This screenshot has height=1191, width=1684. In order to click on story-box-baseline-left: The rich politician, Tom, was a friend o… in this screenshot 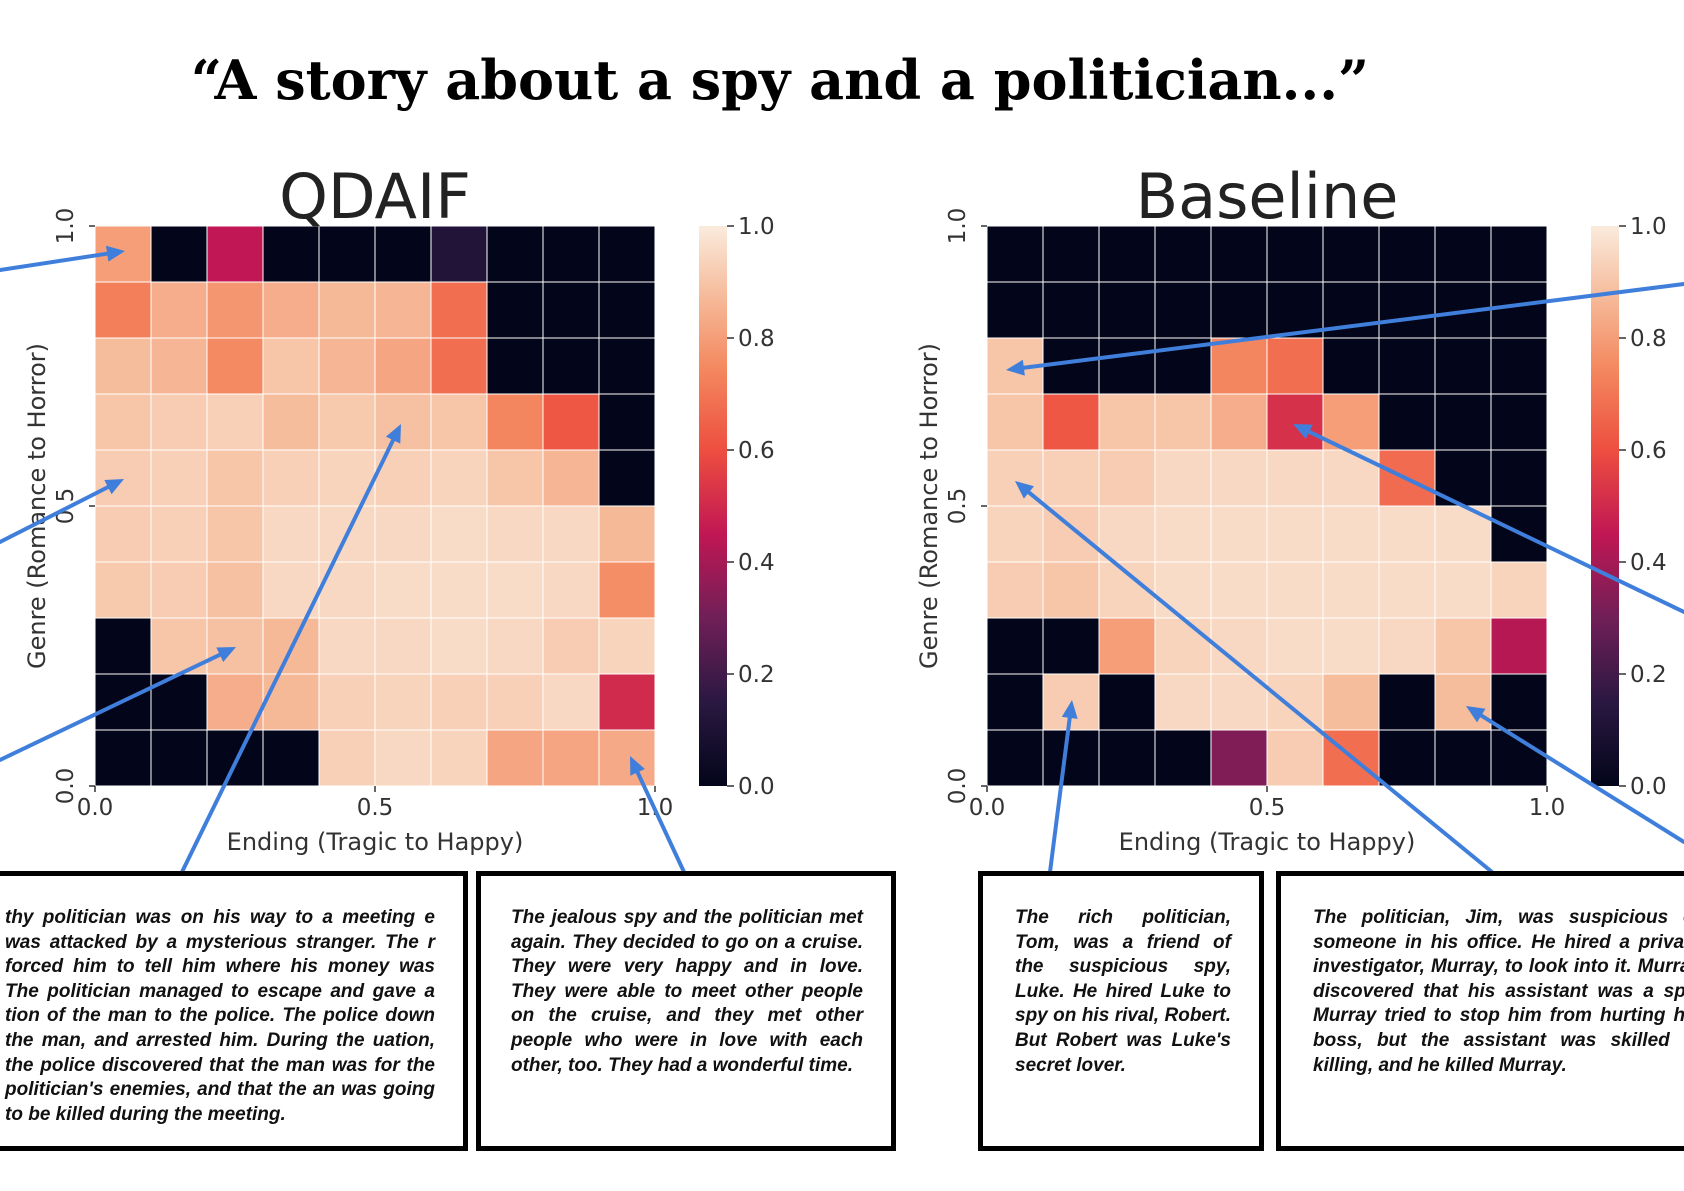, I will do `click(1121, 1011)`.